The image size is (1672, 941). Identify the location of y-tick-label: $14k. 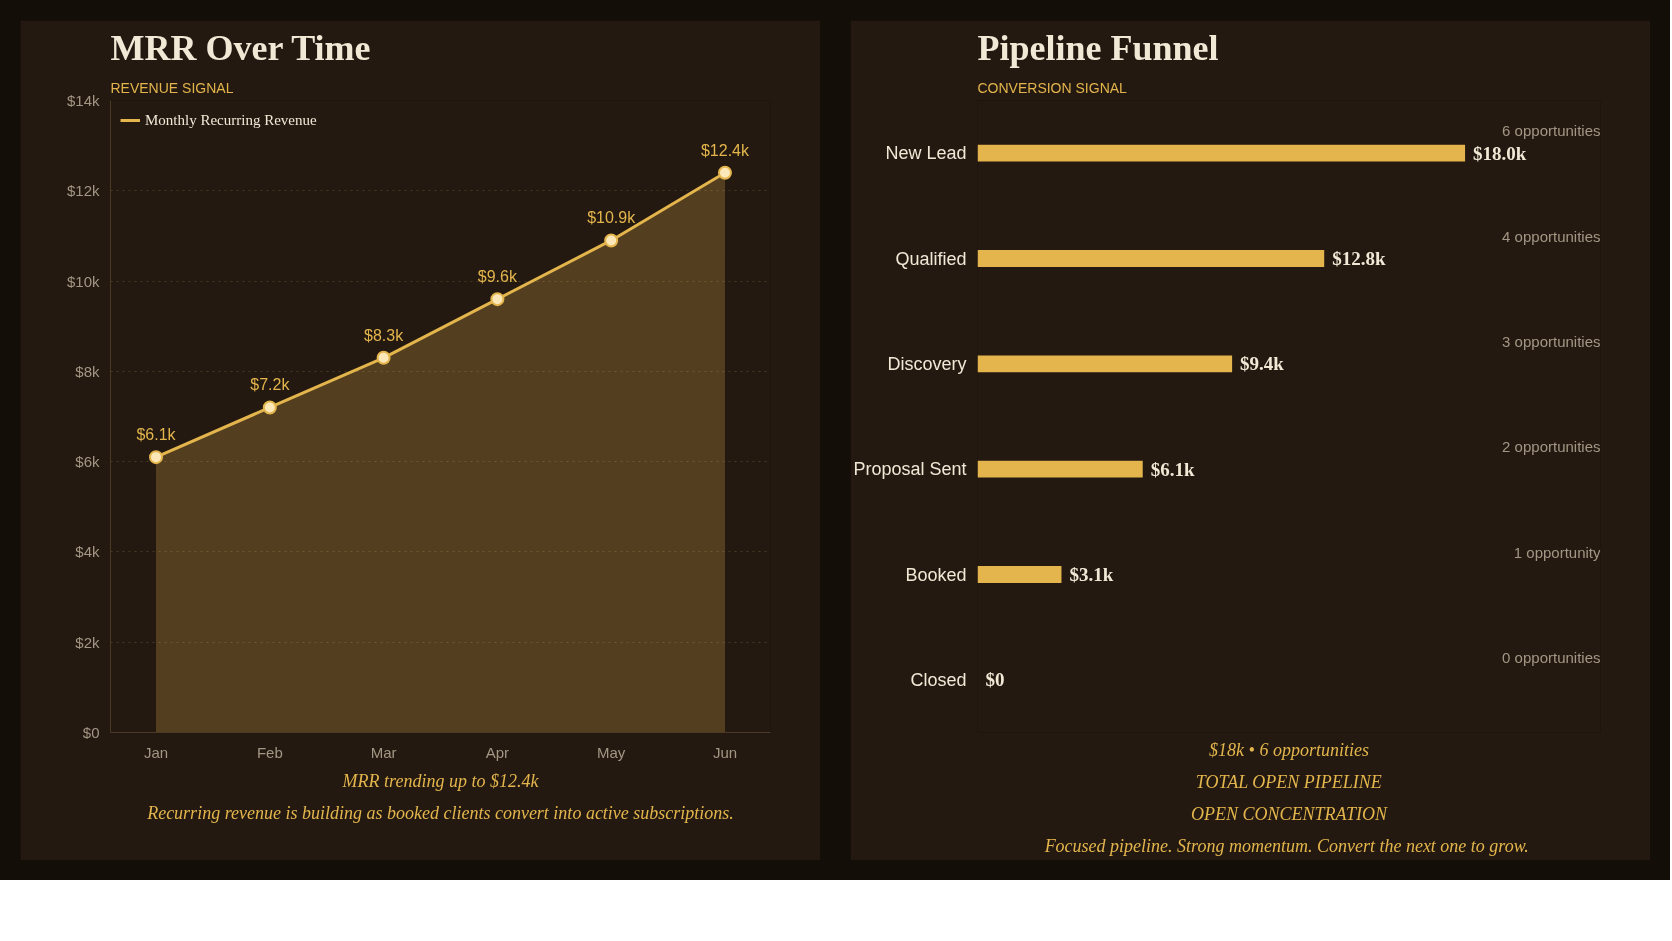
(83, 100).